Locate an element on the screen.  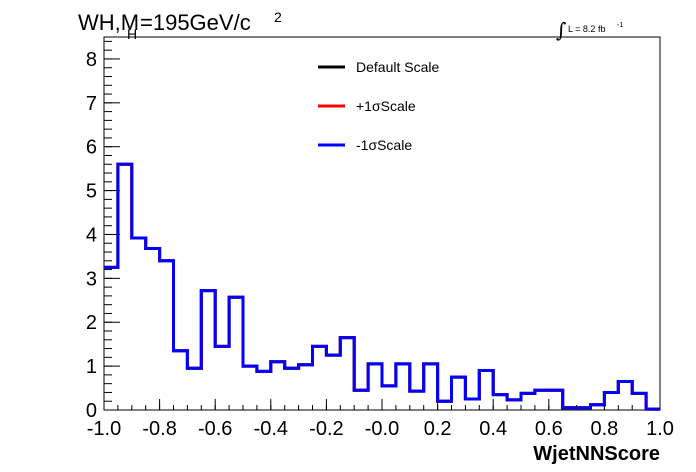
title-main: WH,M is located at coordinates (108, 22).